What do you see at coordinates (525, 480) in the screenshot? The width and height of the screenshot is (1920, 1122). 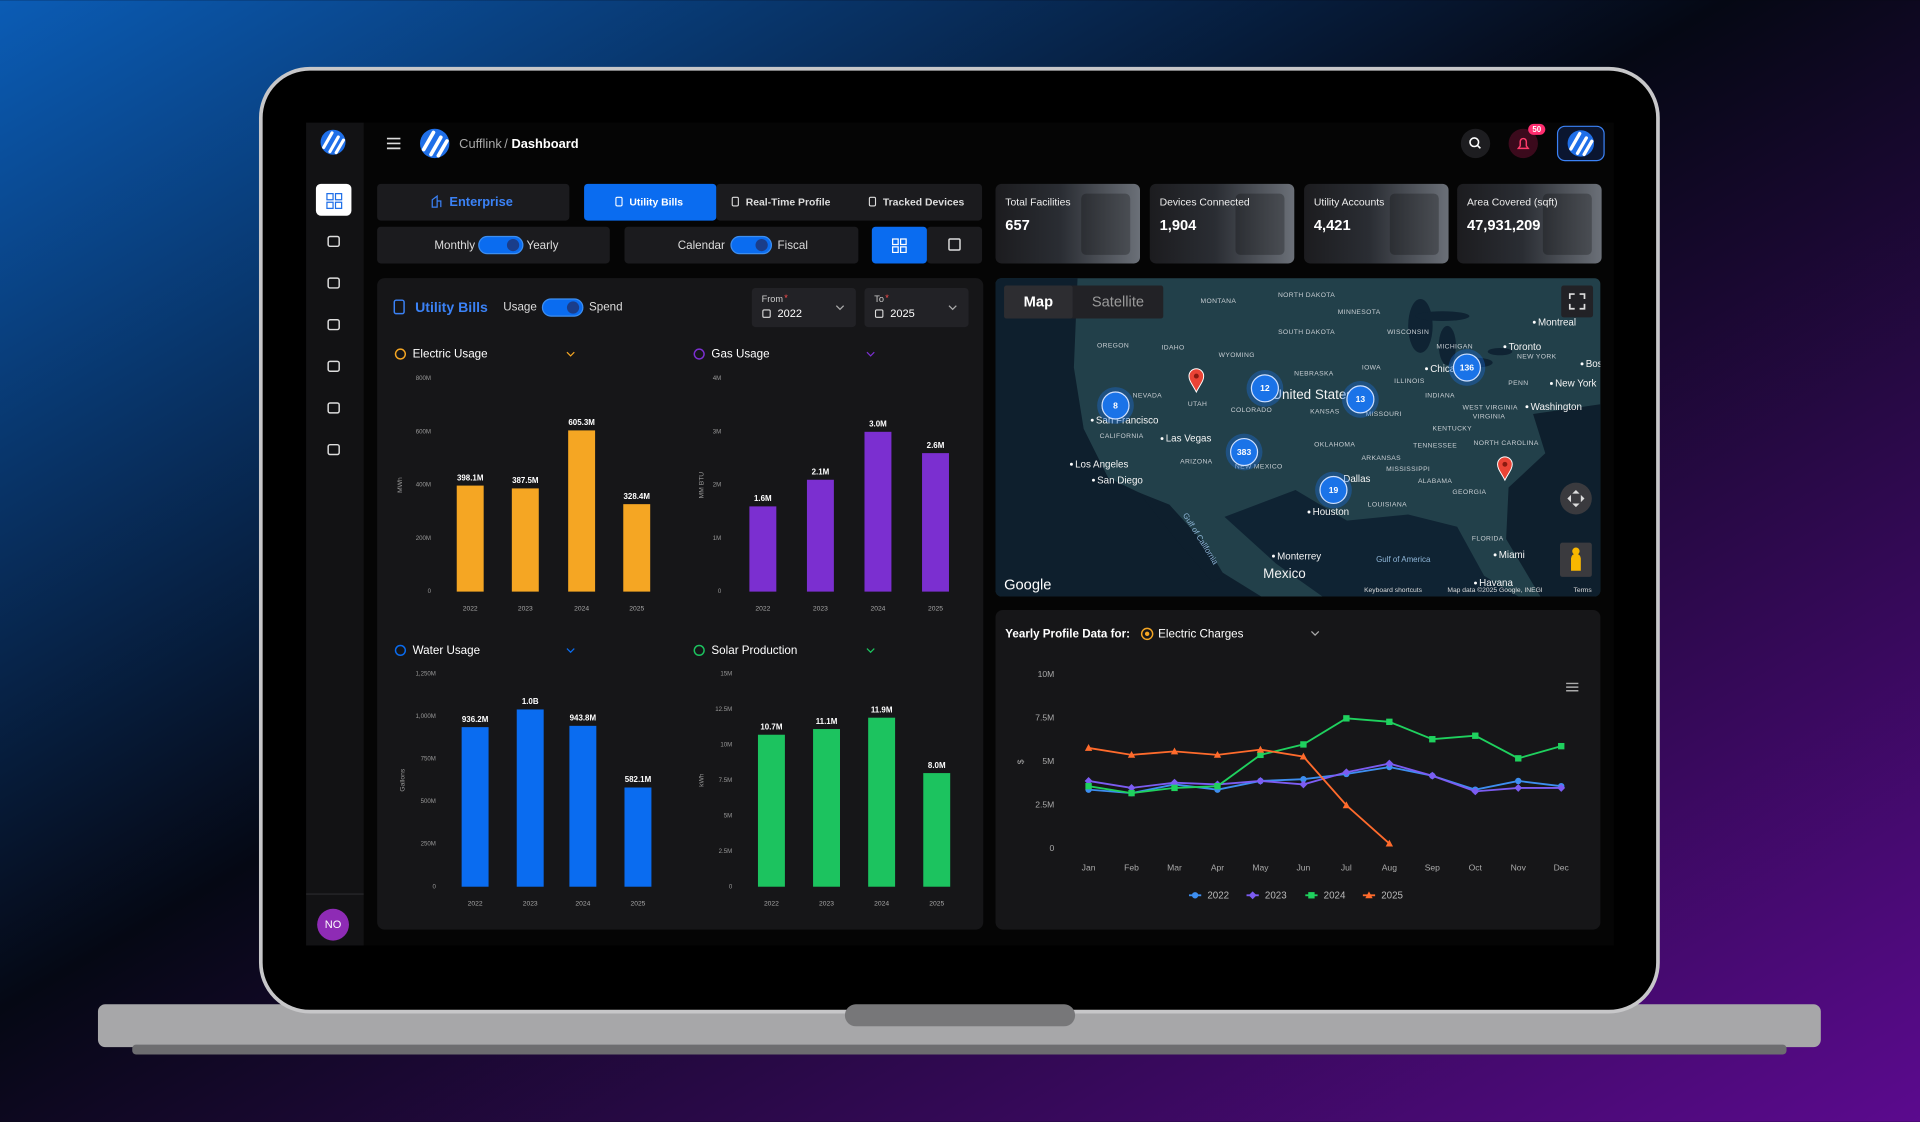 I see `data-label: 387.5M` at bounding box center [525, 480].